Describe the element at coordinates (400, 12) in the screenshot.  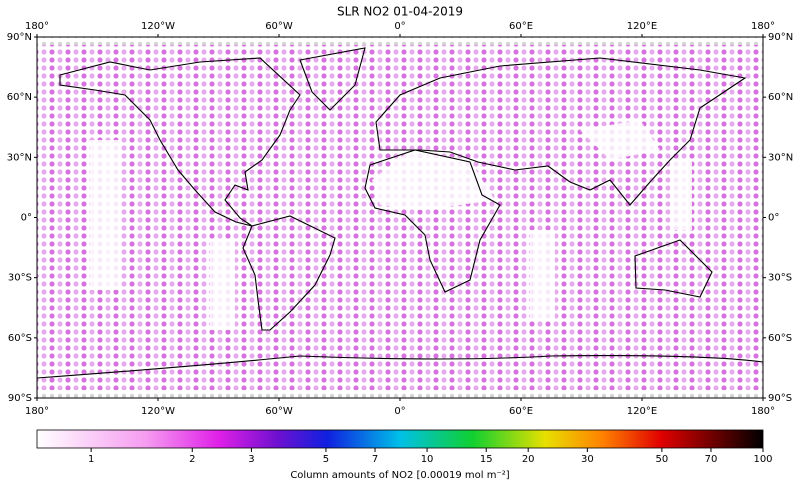
I see `title: SLR NO2 01-04-2019` at that location.